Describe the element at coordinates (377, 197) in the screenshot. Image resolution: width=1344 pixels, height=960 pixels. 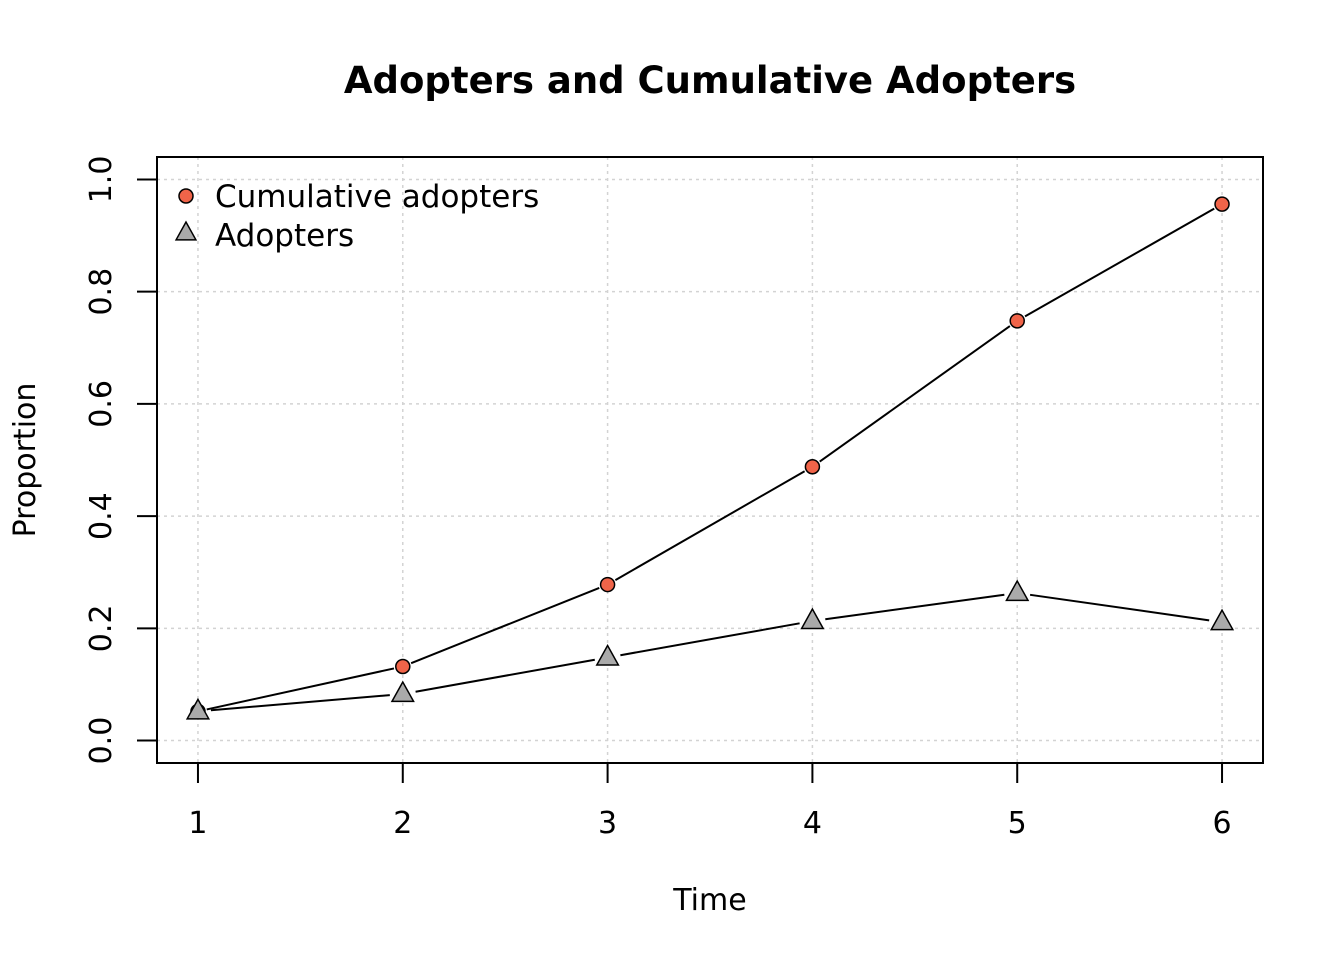
I see `legend-label: Cumulative adopters` at that location.